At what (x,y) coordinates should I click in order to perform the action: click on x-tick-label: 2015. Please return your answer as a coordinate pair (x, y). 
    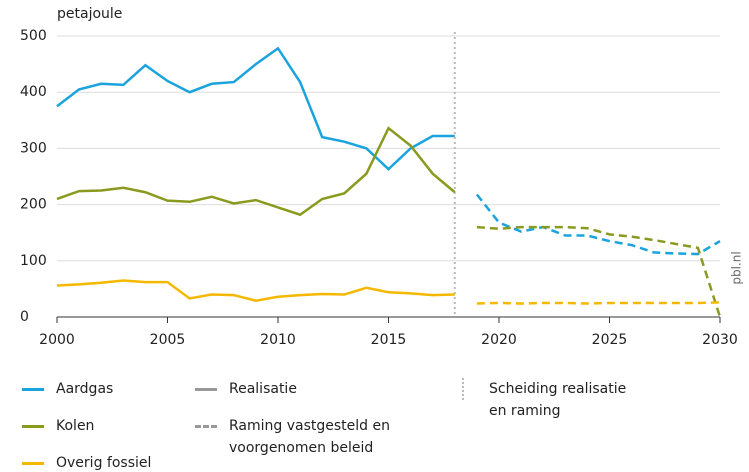
    Looking at the image, I should click on (389, 340).